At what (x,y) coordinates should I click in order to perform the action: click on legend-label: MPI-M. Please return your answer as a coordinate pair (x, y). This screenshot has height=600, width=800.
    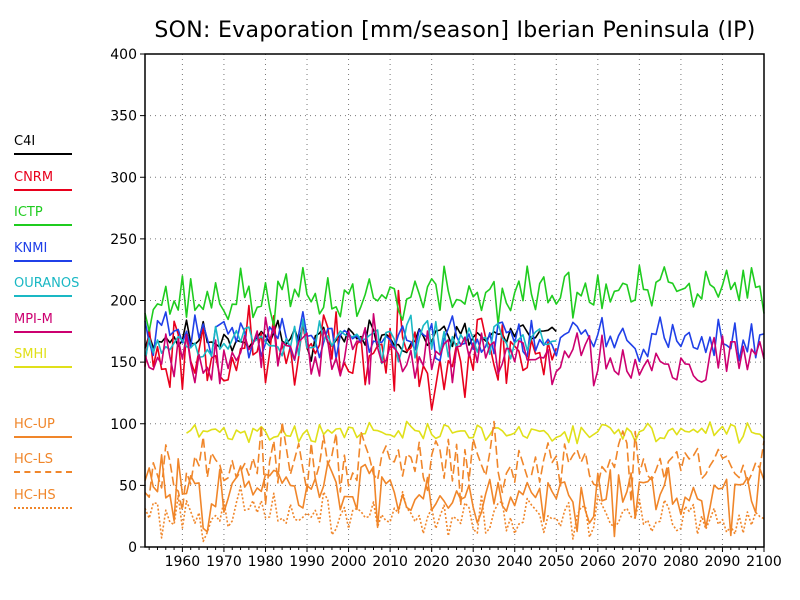
    Looking at the image, I should click on (33, 319).